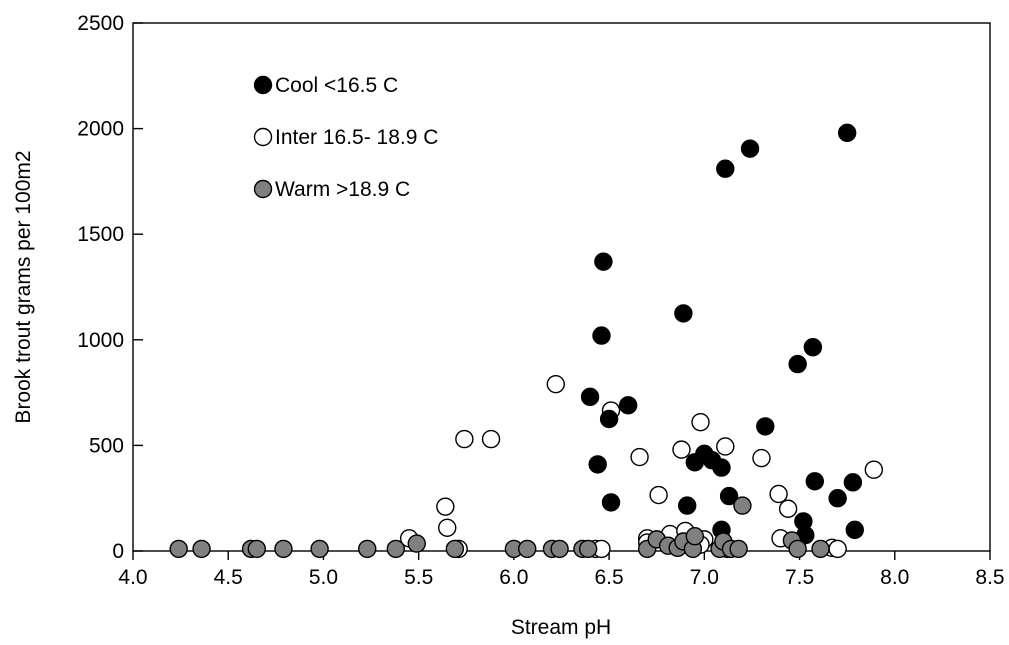 This screenshot has width=1009, height=645. Describe the element at coordinates (100, 129) in the screenshot. I see `y-tick-label: 2000` at that location.